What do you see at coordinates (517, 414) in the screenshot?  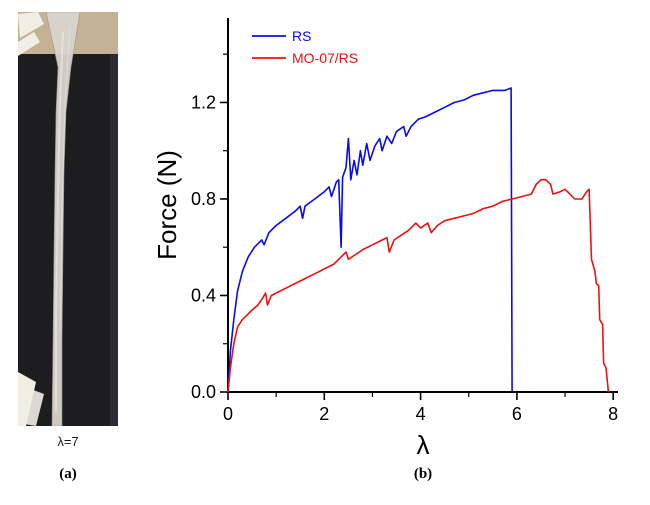 I see `x-tick-label: 6` at bounding box center [517, 414].